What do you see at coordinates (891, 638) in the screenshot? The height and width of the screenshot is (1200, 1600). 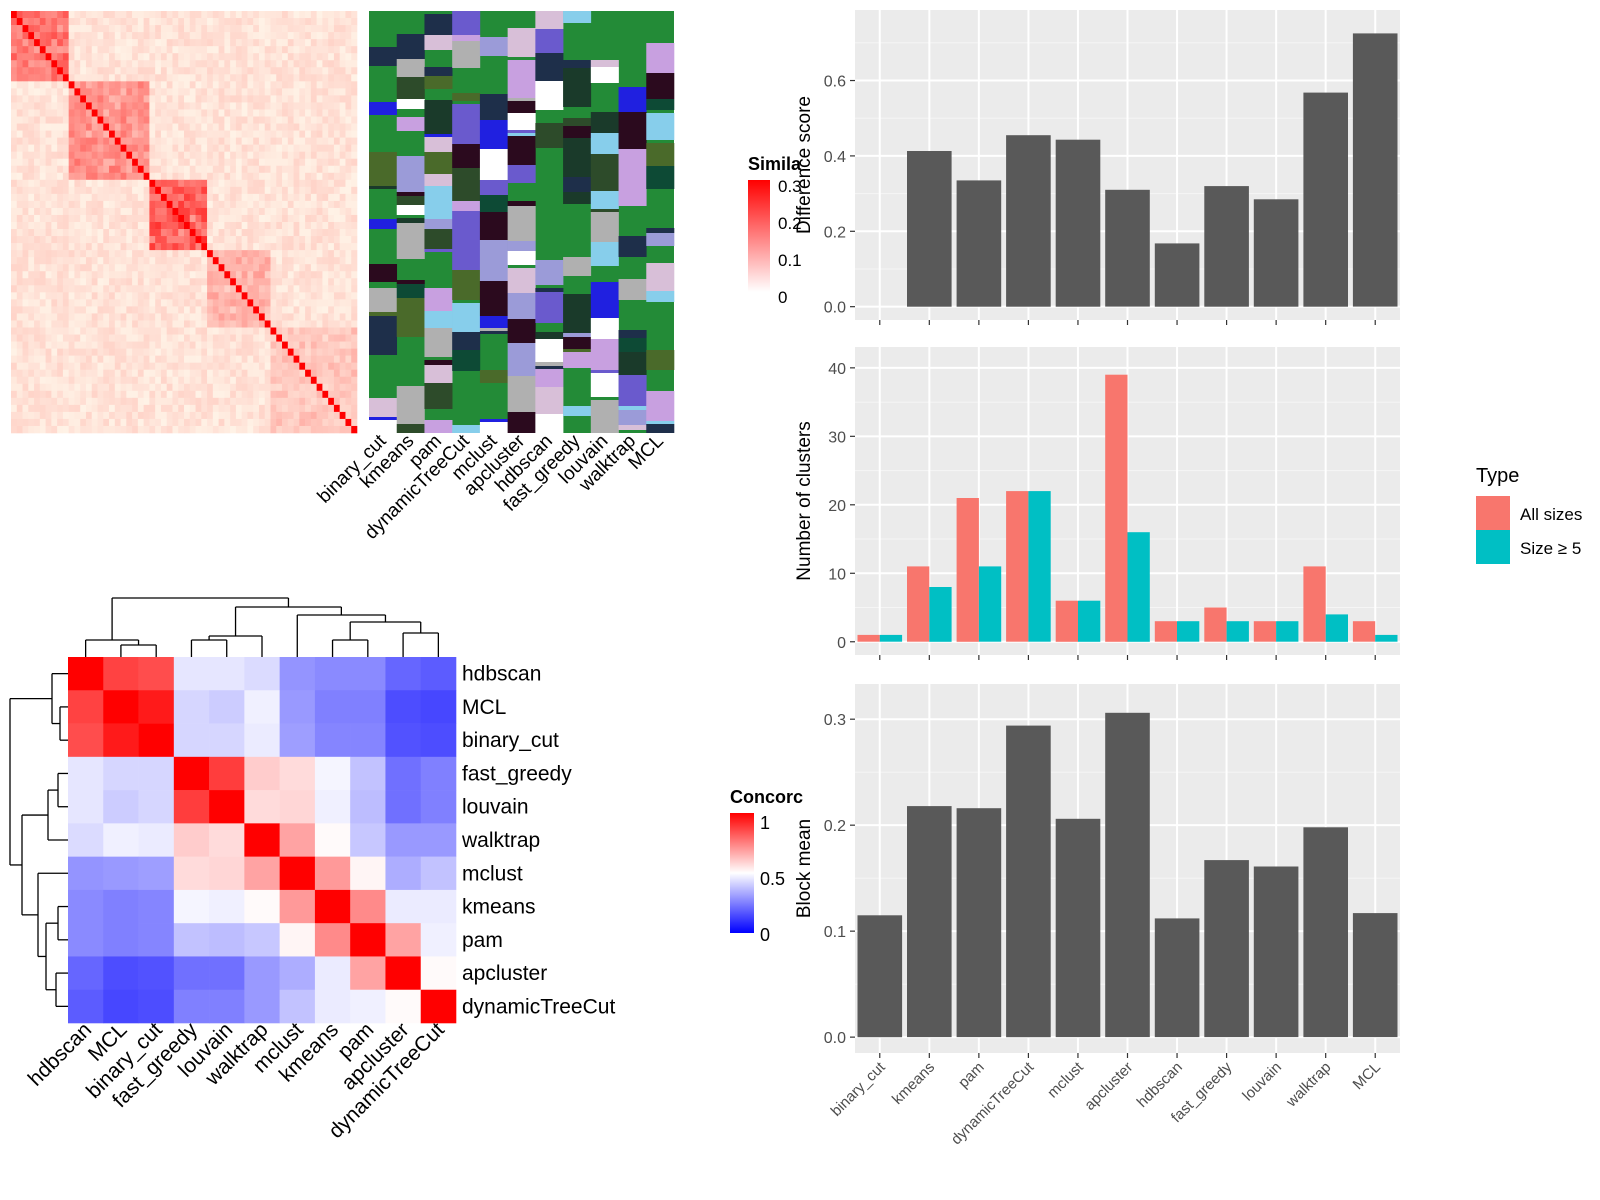 I see `bar-size-ge5` at bounding box center [891, 638].